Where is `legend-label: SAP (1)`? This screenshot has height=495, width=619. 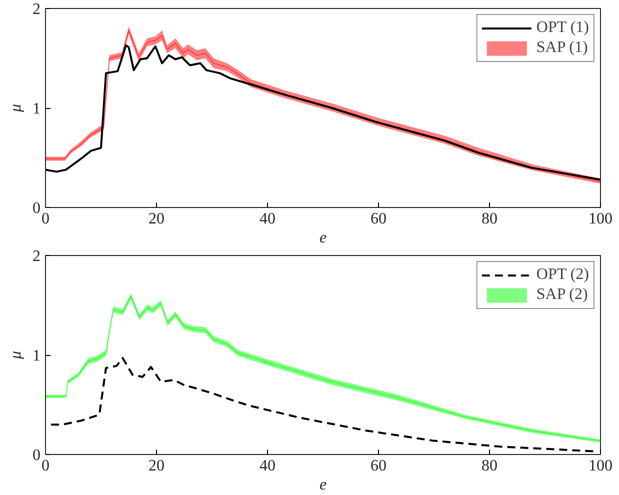 legend-label: SAP (1) is located at coordinates (562, 48).